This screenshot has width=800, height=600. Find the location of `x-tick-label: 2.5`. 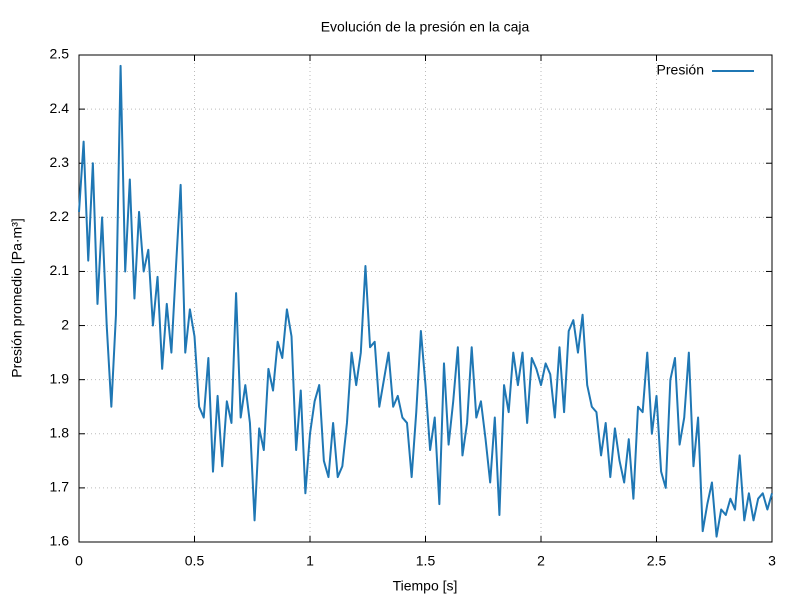

x-tick-label: 2.5 is located at coordinates (657, 561).